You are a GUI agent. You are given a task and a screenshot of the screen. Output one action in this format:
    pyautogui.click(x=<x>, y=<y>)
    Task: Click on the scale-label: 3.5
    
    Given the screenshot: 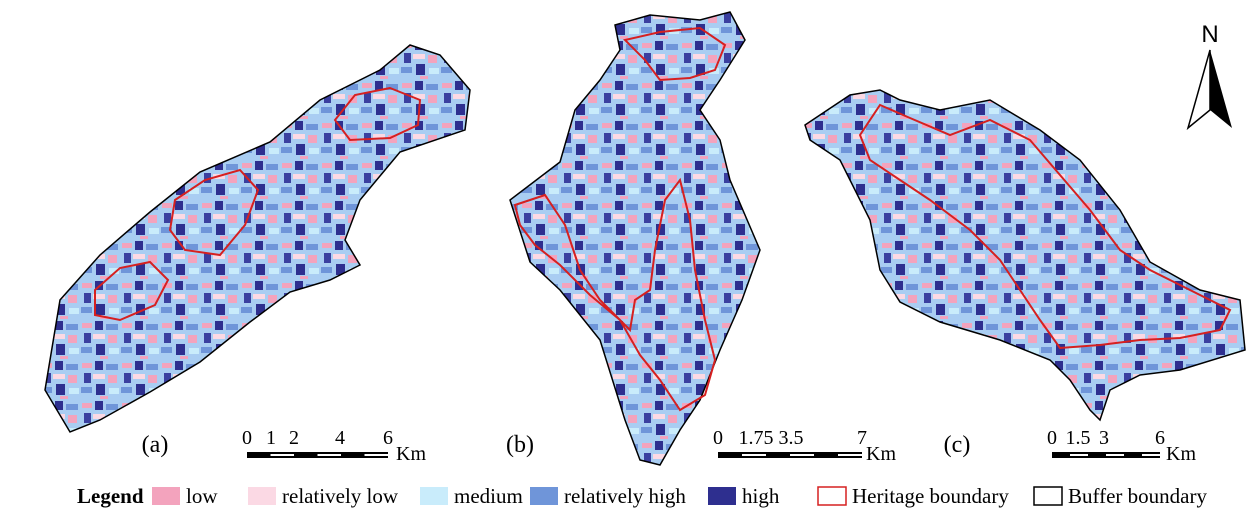 What is the action you would take?
    pyautogui.click(x=791, y=438)
    